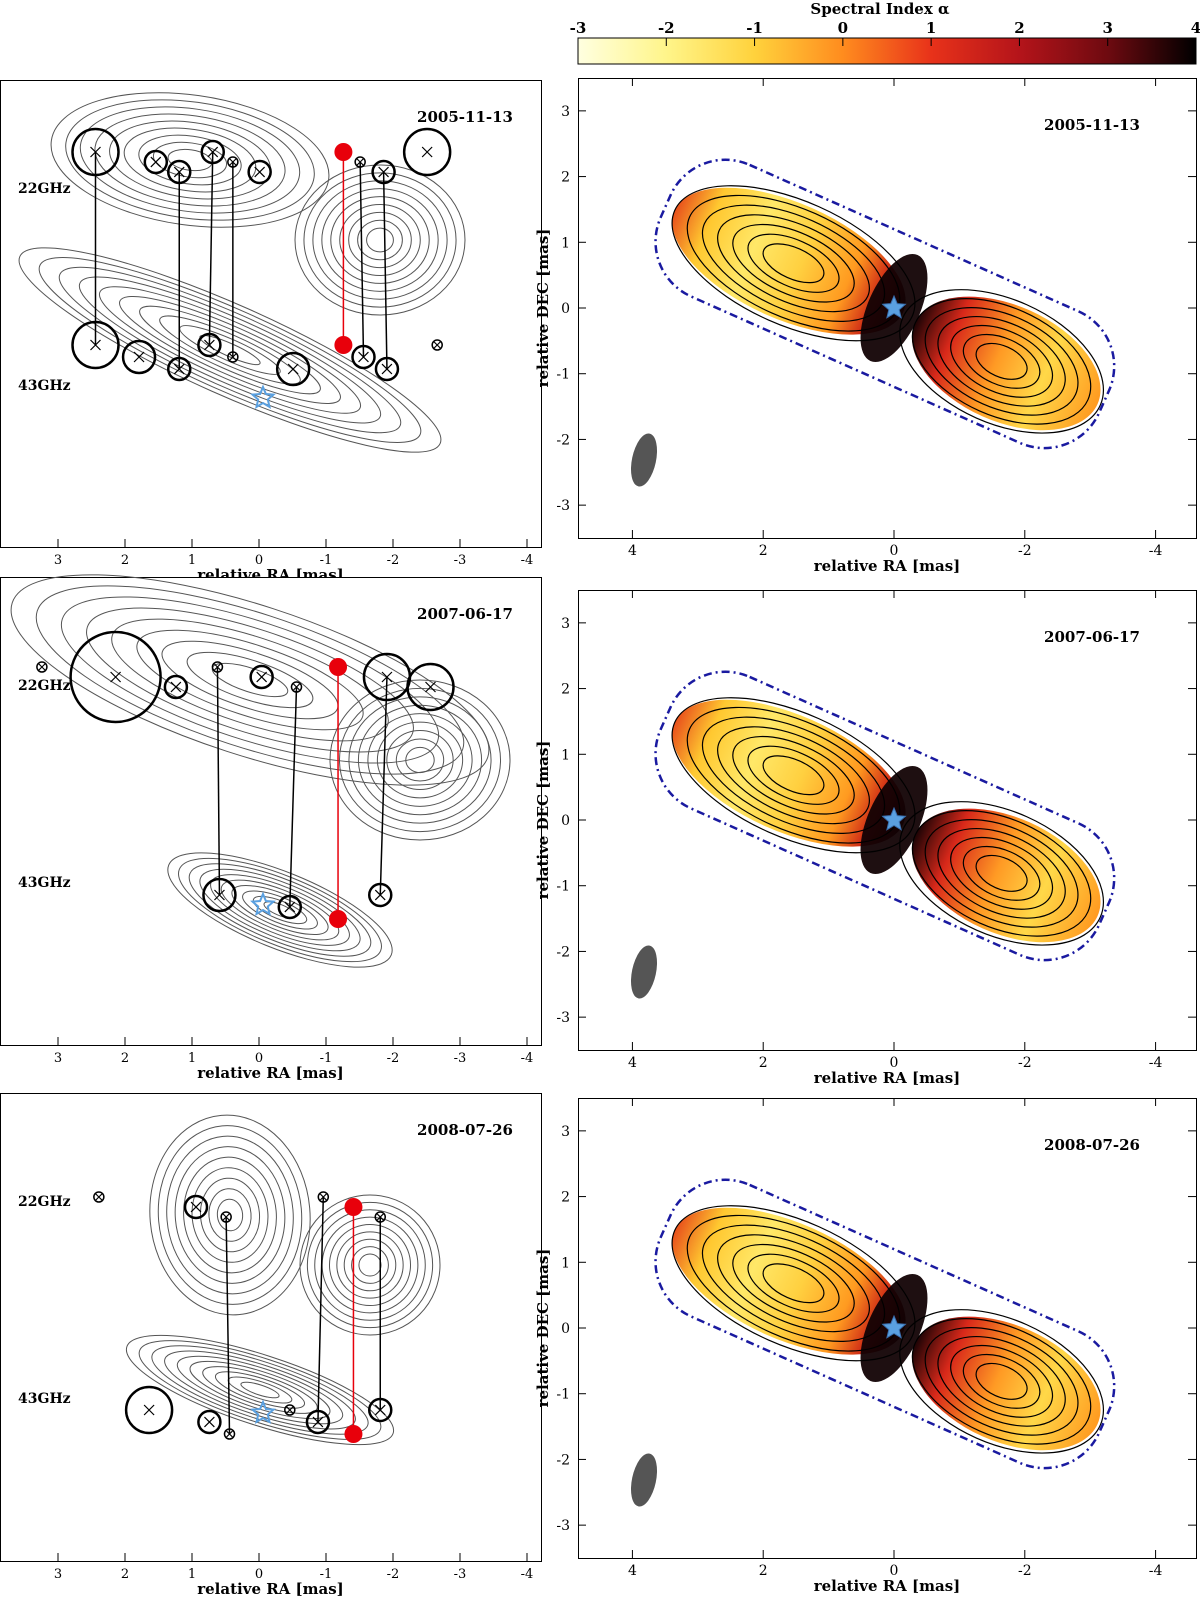  I want to click on x-tick-label: -1, so click(326, 1058).